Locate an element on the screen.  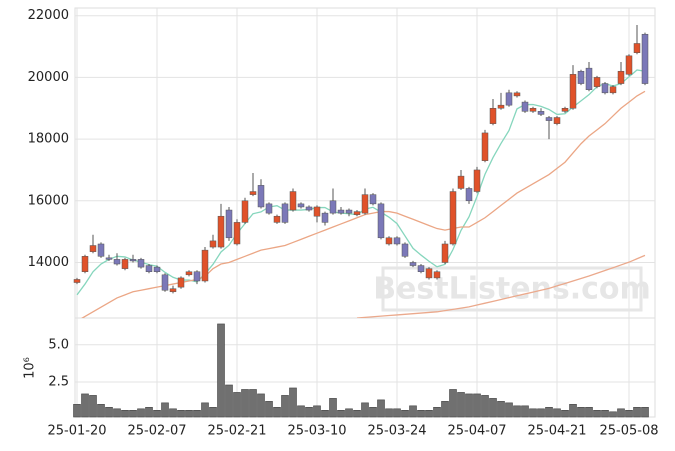
y-tick-label: 5.0 is located at coordinates (58, 344).